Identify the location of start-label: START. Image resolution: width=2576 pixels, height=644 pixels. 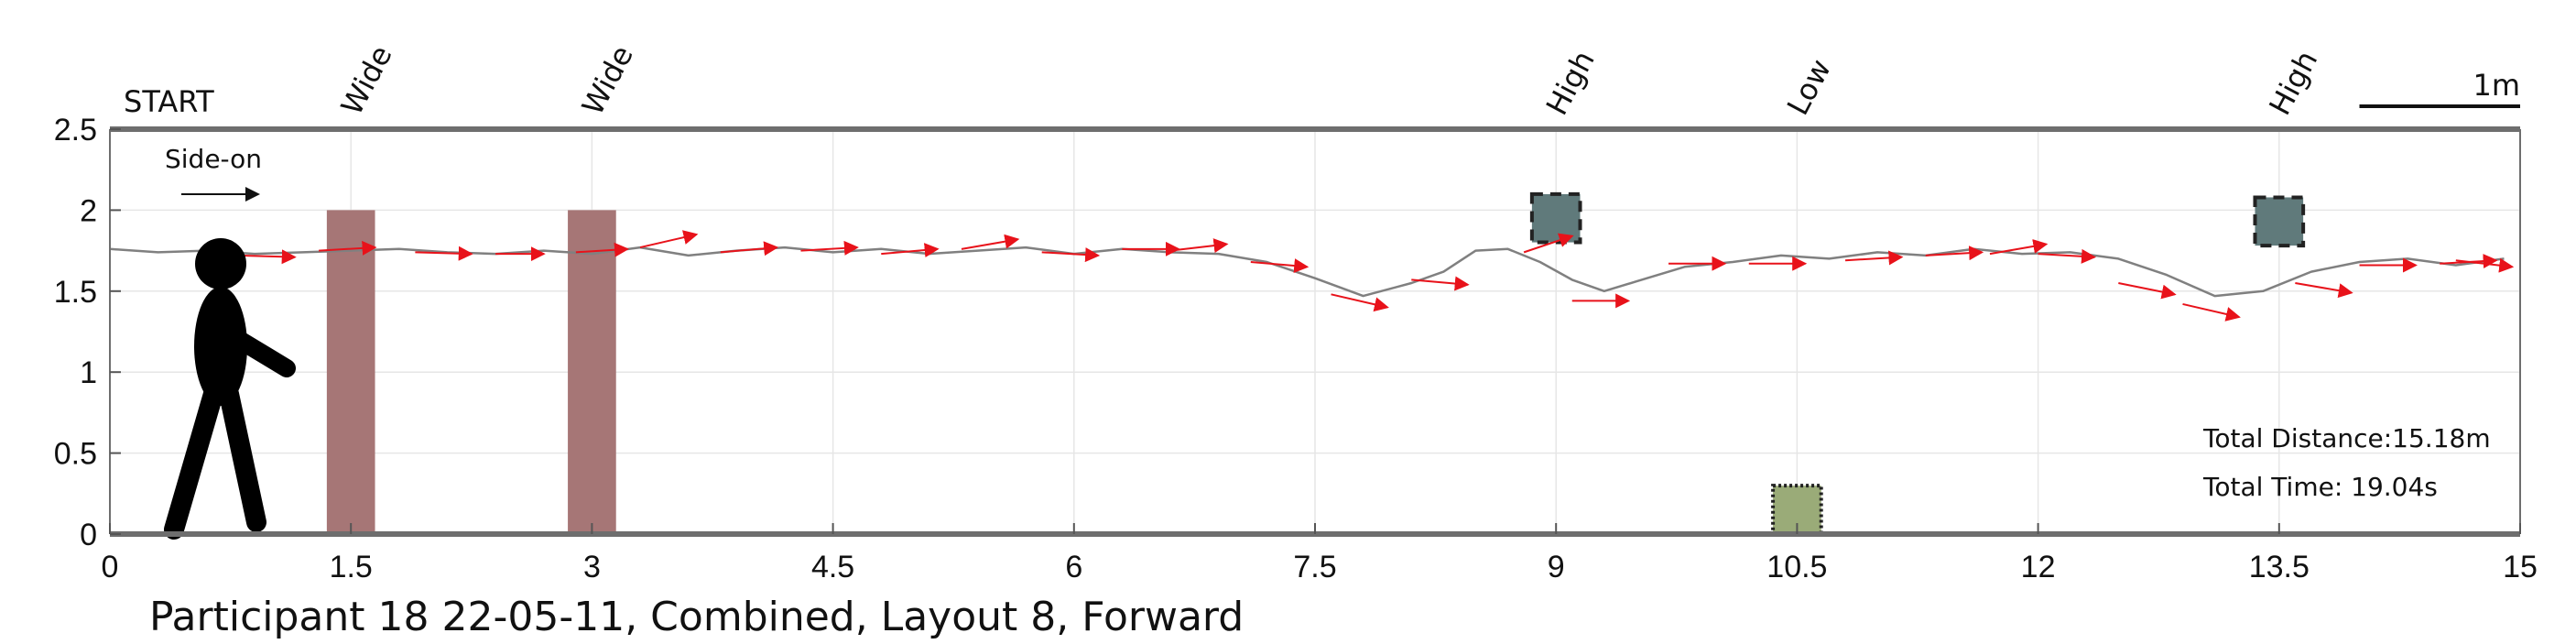
(169, 102).